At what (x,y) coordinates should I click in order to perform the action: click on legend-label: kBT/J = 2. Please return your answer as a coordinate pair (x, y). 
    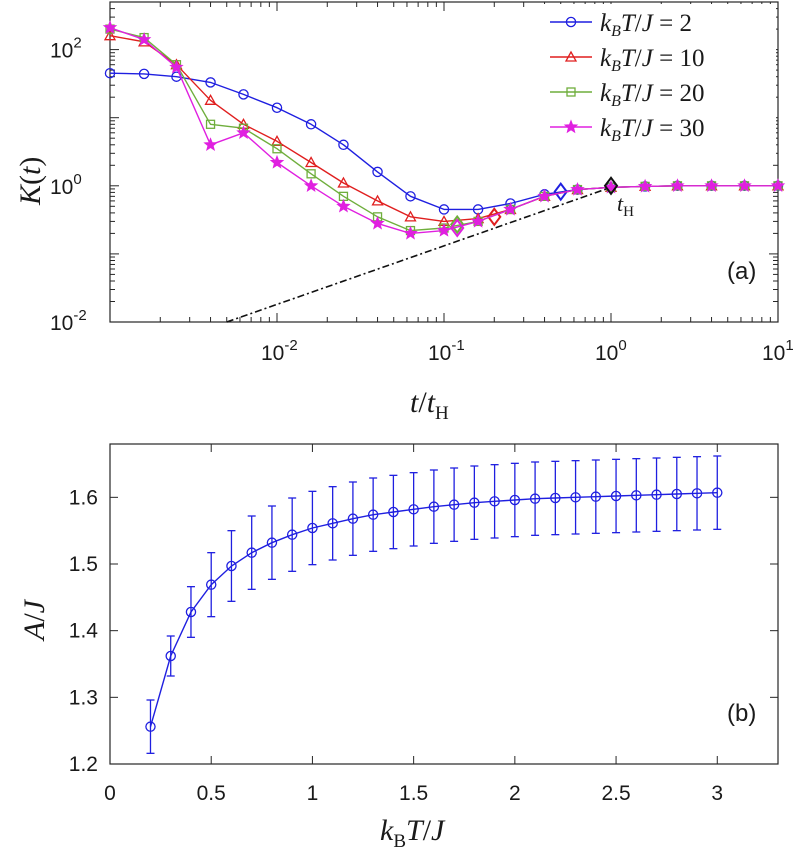
    Looking at the image, I should click on (646, 25).